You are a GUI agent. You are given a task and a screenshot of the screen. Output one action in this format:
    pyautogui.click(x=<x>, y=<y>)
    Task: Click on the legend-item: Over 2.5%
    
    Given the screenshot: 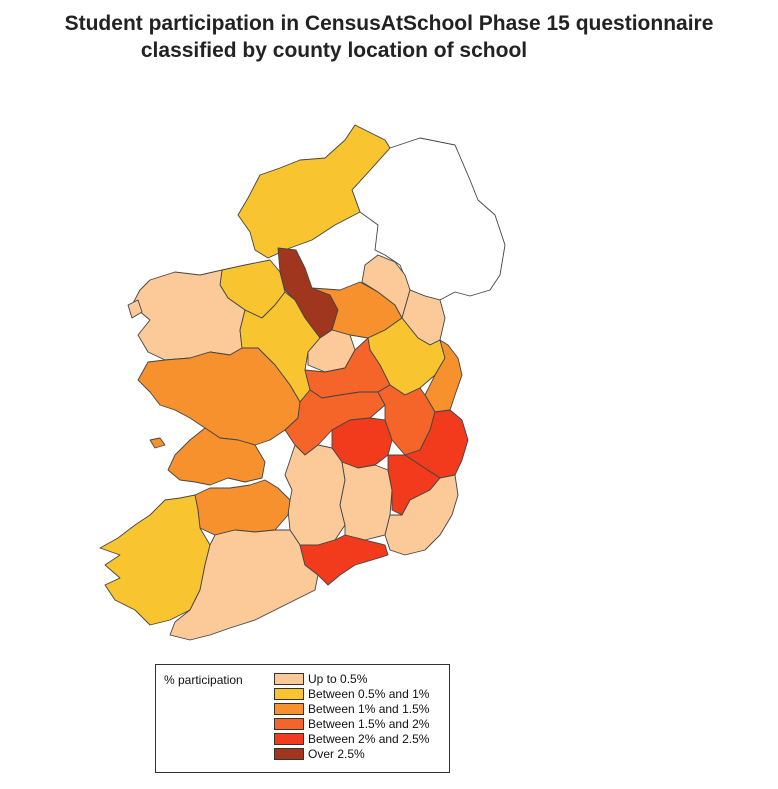 What is the action you would take?
    pyautogui.click(x=351, y=753)
    